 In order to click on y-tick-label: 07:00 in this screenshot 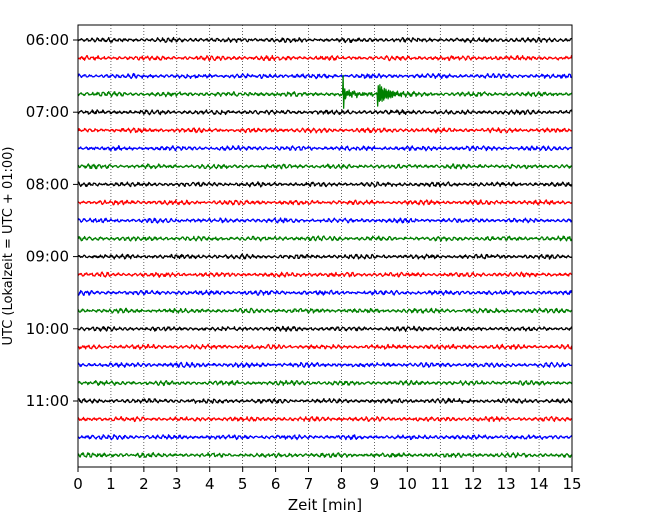, I will do `click(47, 112)`.